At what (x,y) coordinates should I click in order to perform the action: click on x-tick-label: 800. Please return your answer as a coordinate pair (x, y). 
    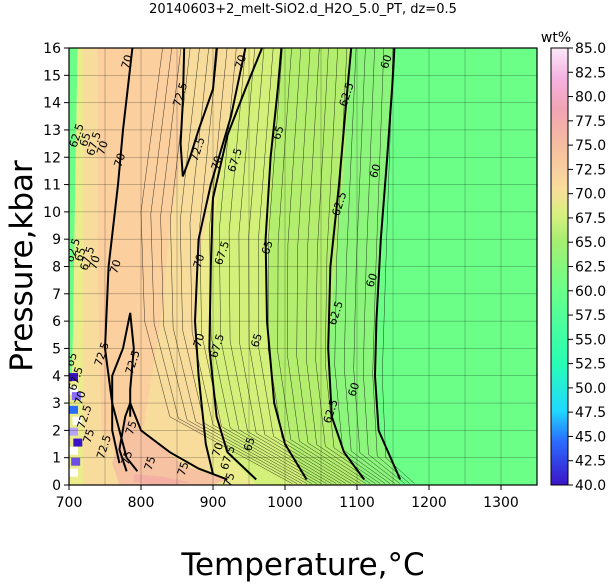
    Looking at the image, I should click on (141, 503).